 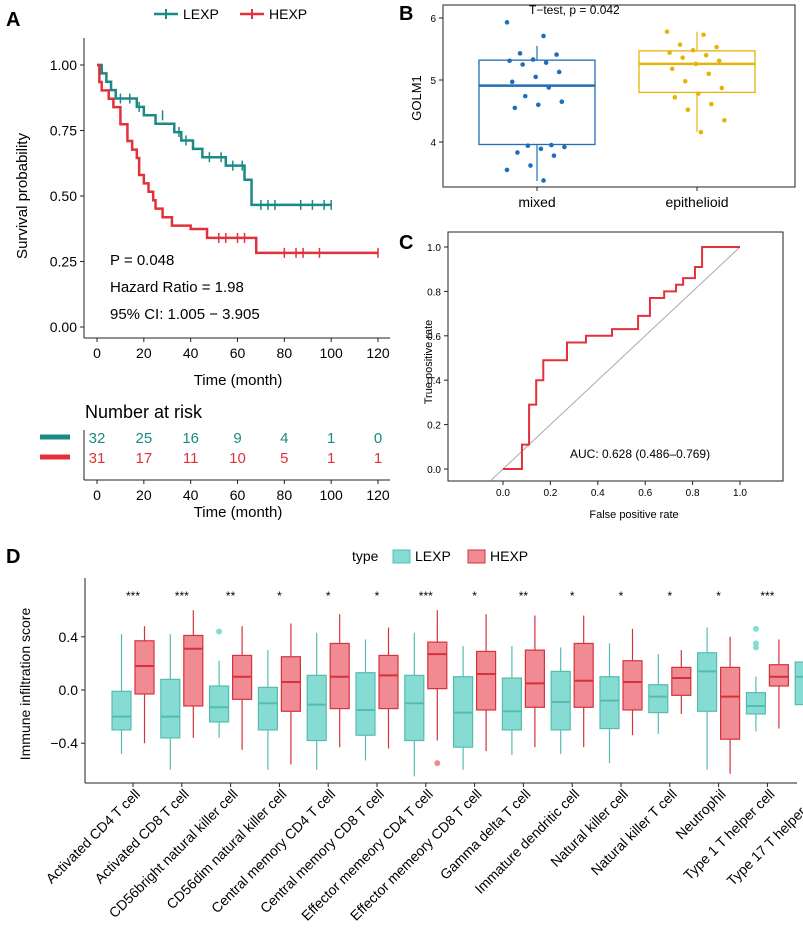 I want to click on risk-x-axis-label: Time (month), so click(x=238, y=512).